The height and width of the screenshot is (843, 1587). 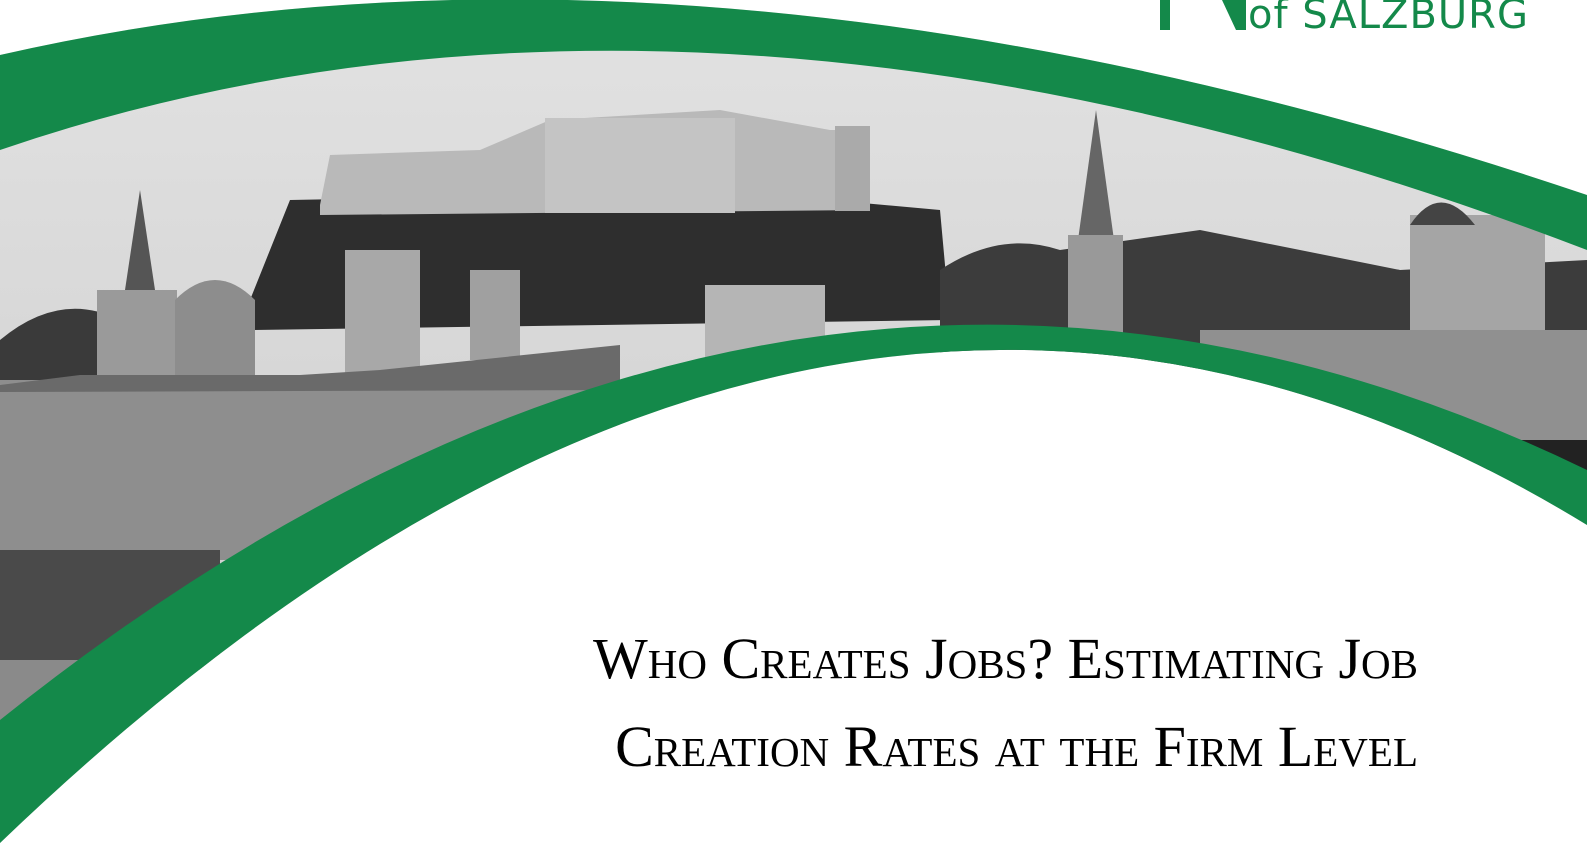 What do you see at coordinates (1016, 746) in the screenshot?
I see `title-line: Creation Rates at the Firm Level` at bounding box center [1016, 746].